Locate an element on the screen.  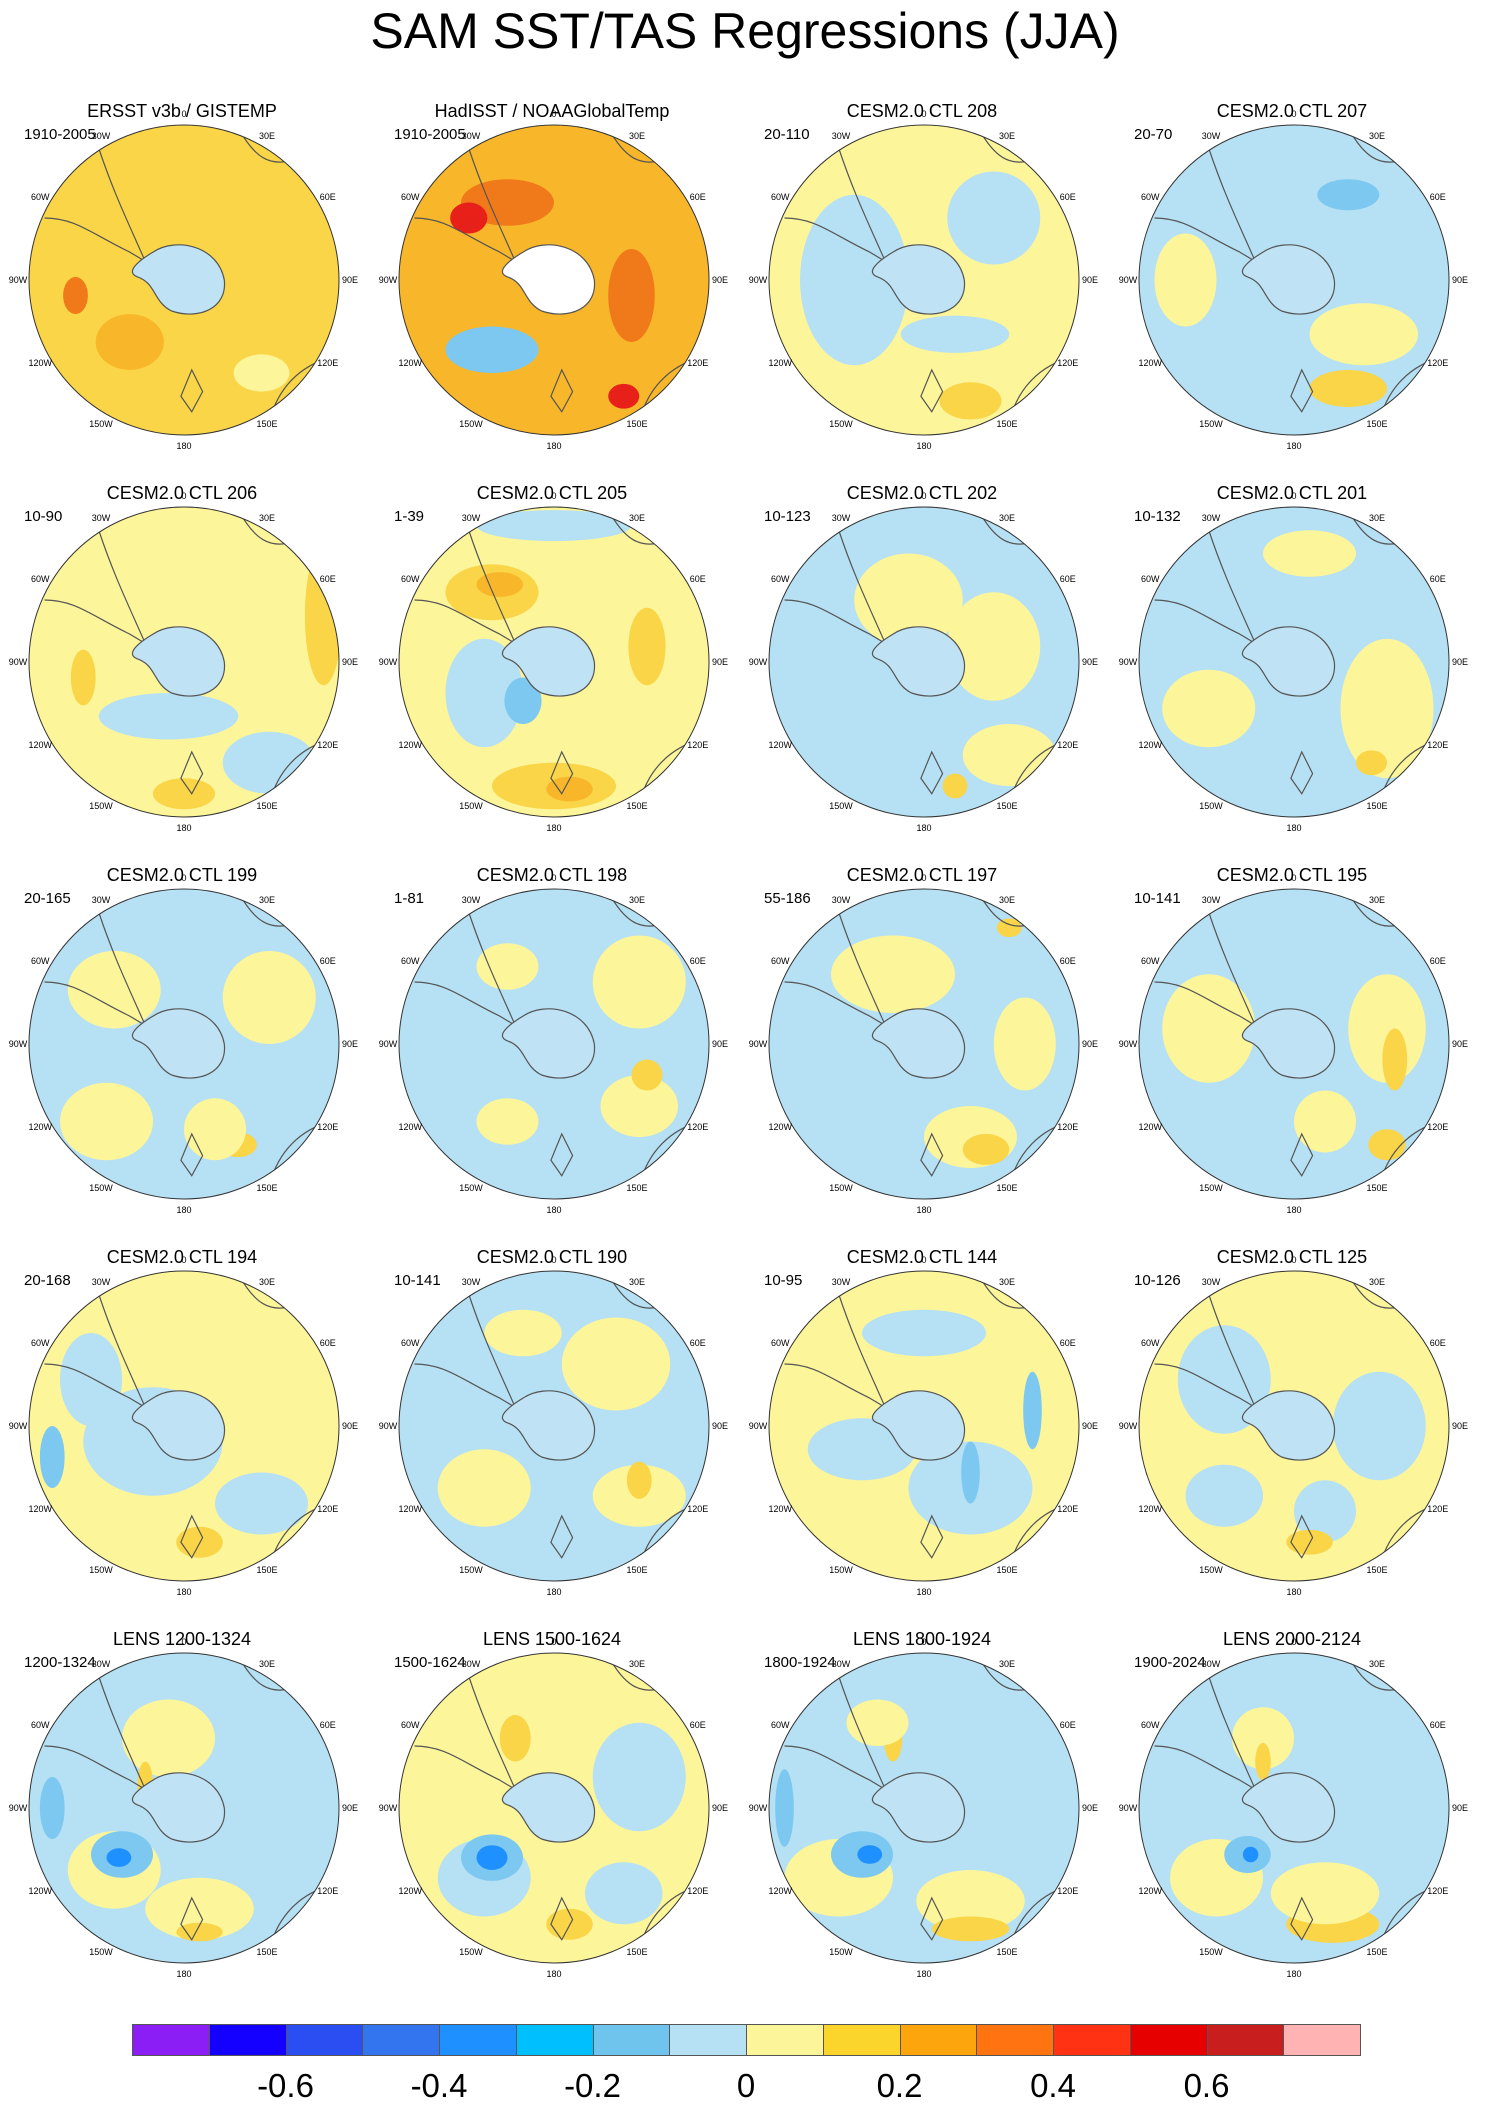
colorbar-tick-label: 0.2 is located at coordinates (899, 2085).